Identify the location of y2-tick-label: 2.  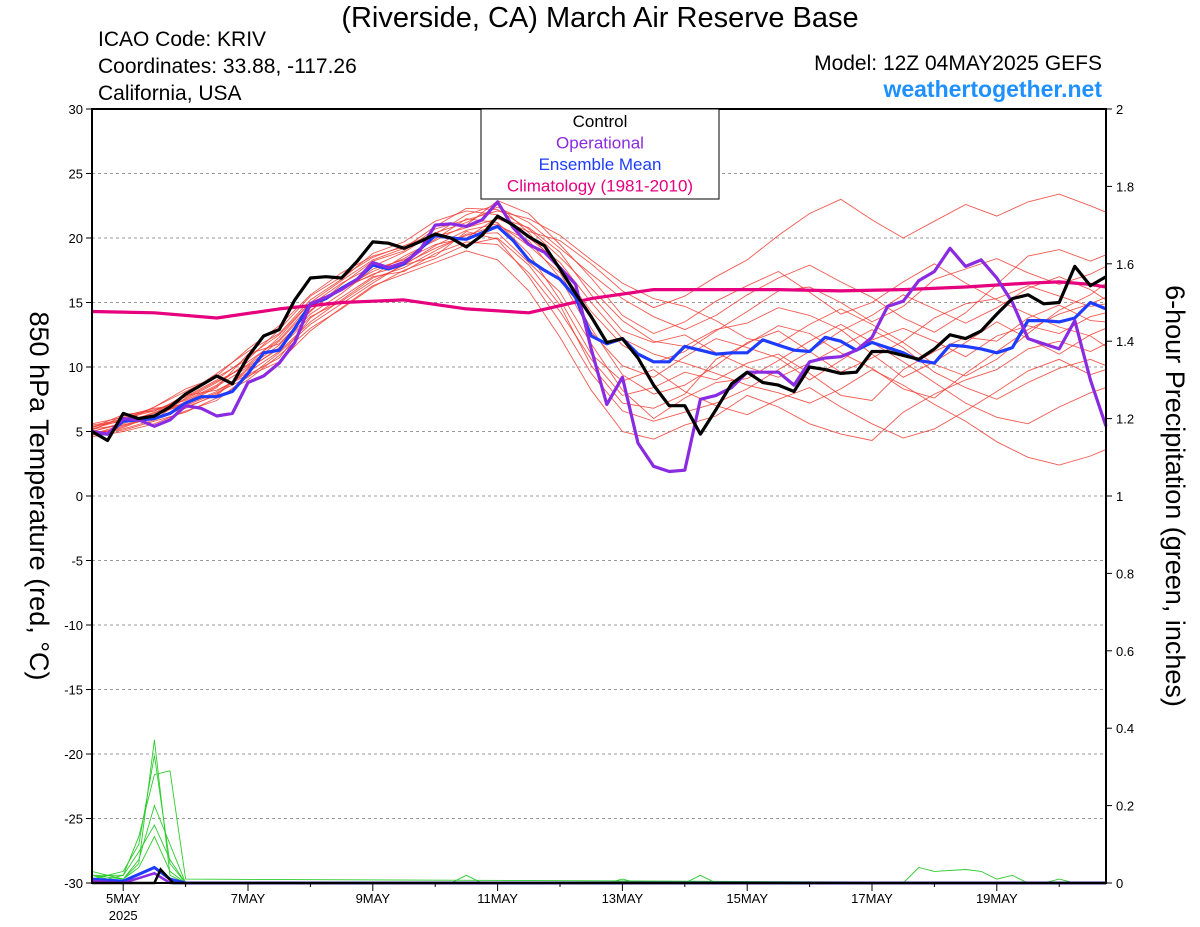
(1119, 109).